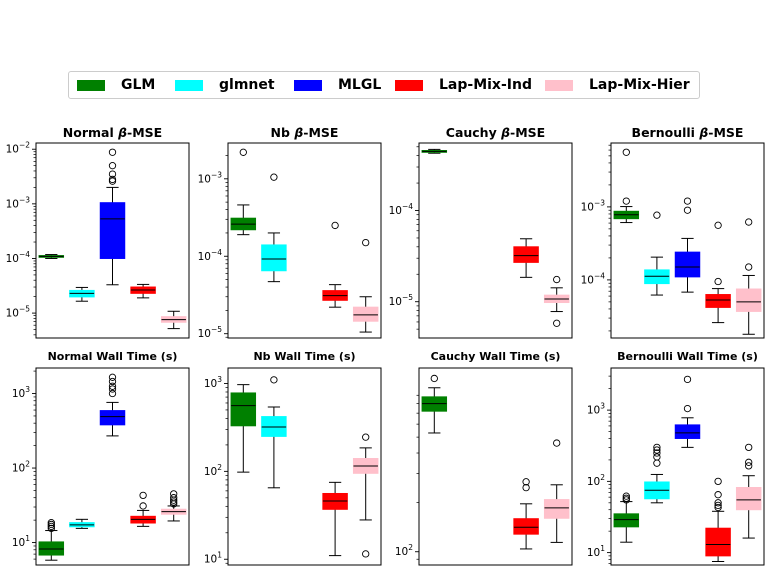 This screenshot has height=570, width=766. I want to click on tick-label: 10⁻⁵, so click(18, 312).